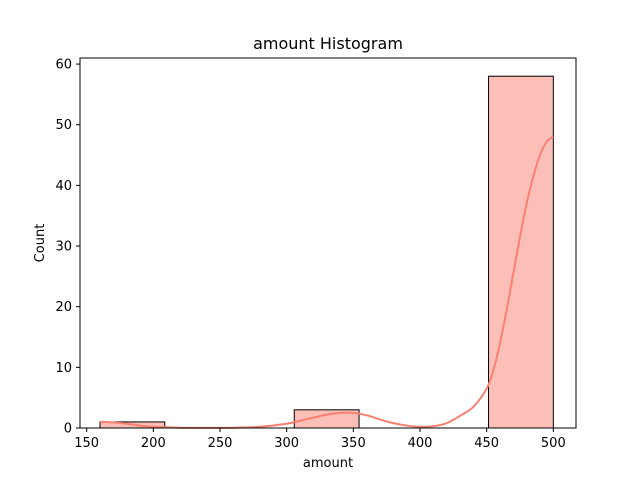 The width and height of the screenshot is (640, 484). What do you see at coordinates (40, 243) in the screenshot?
I see `y-axis-label: Count` at bounding box center [40, 243].